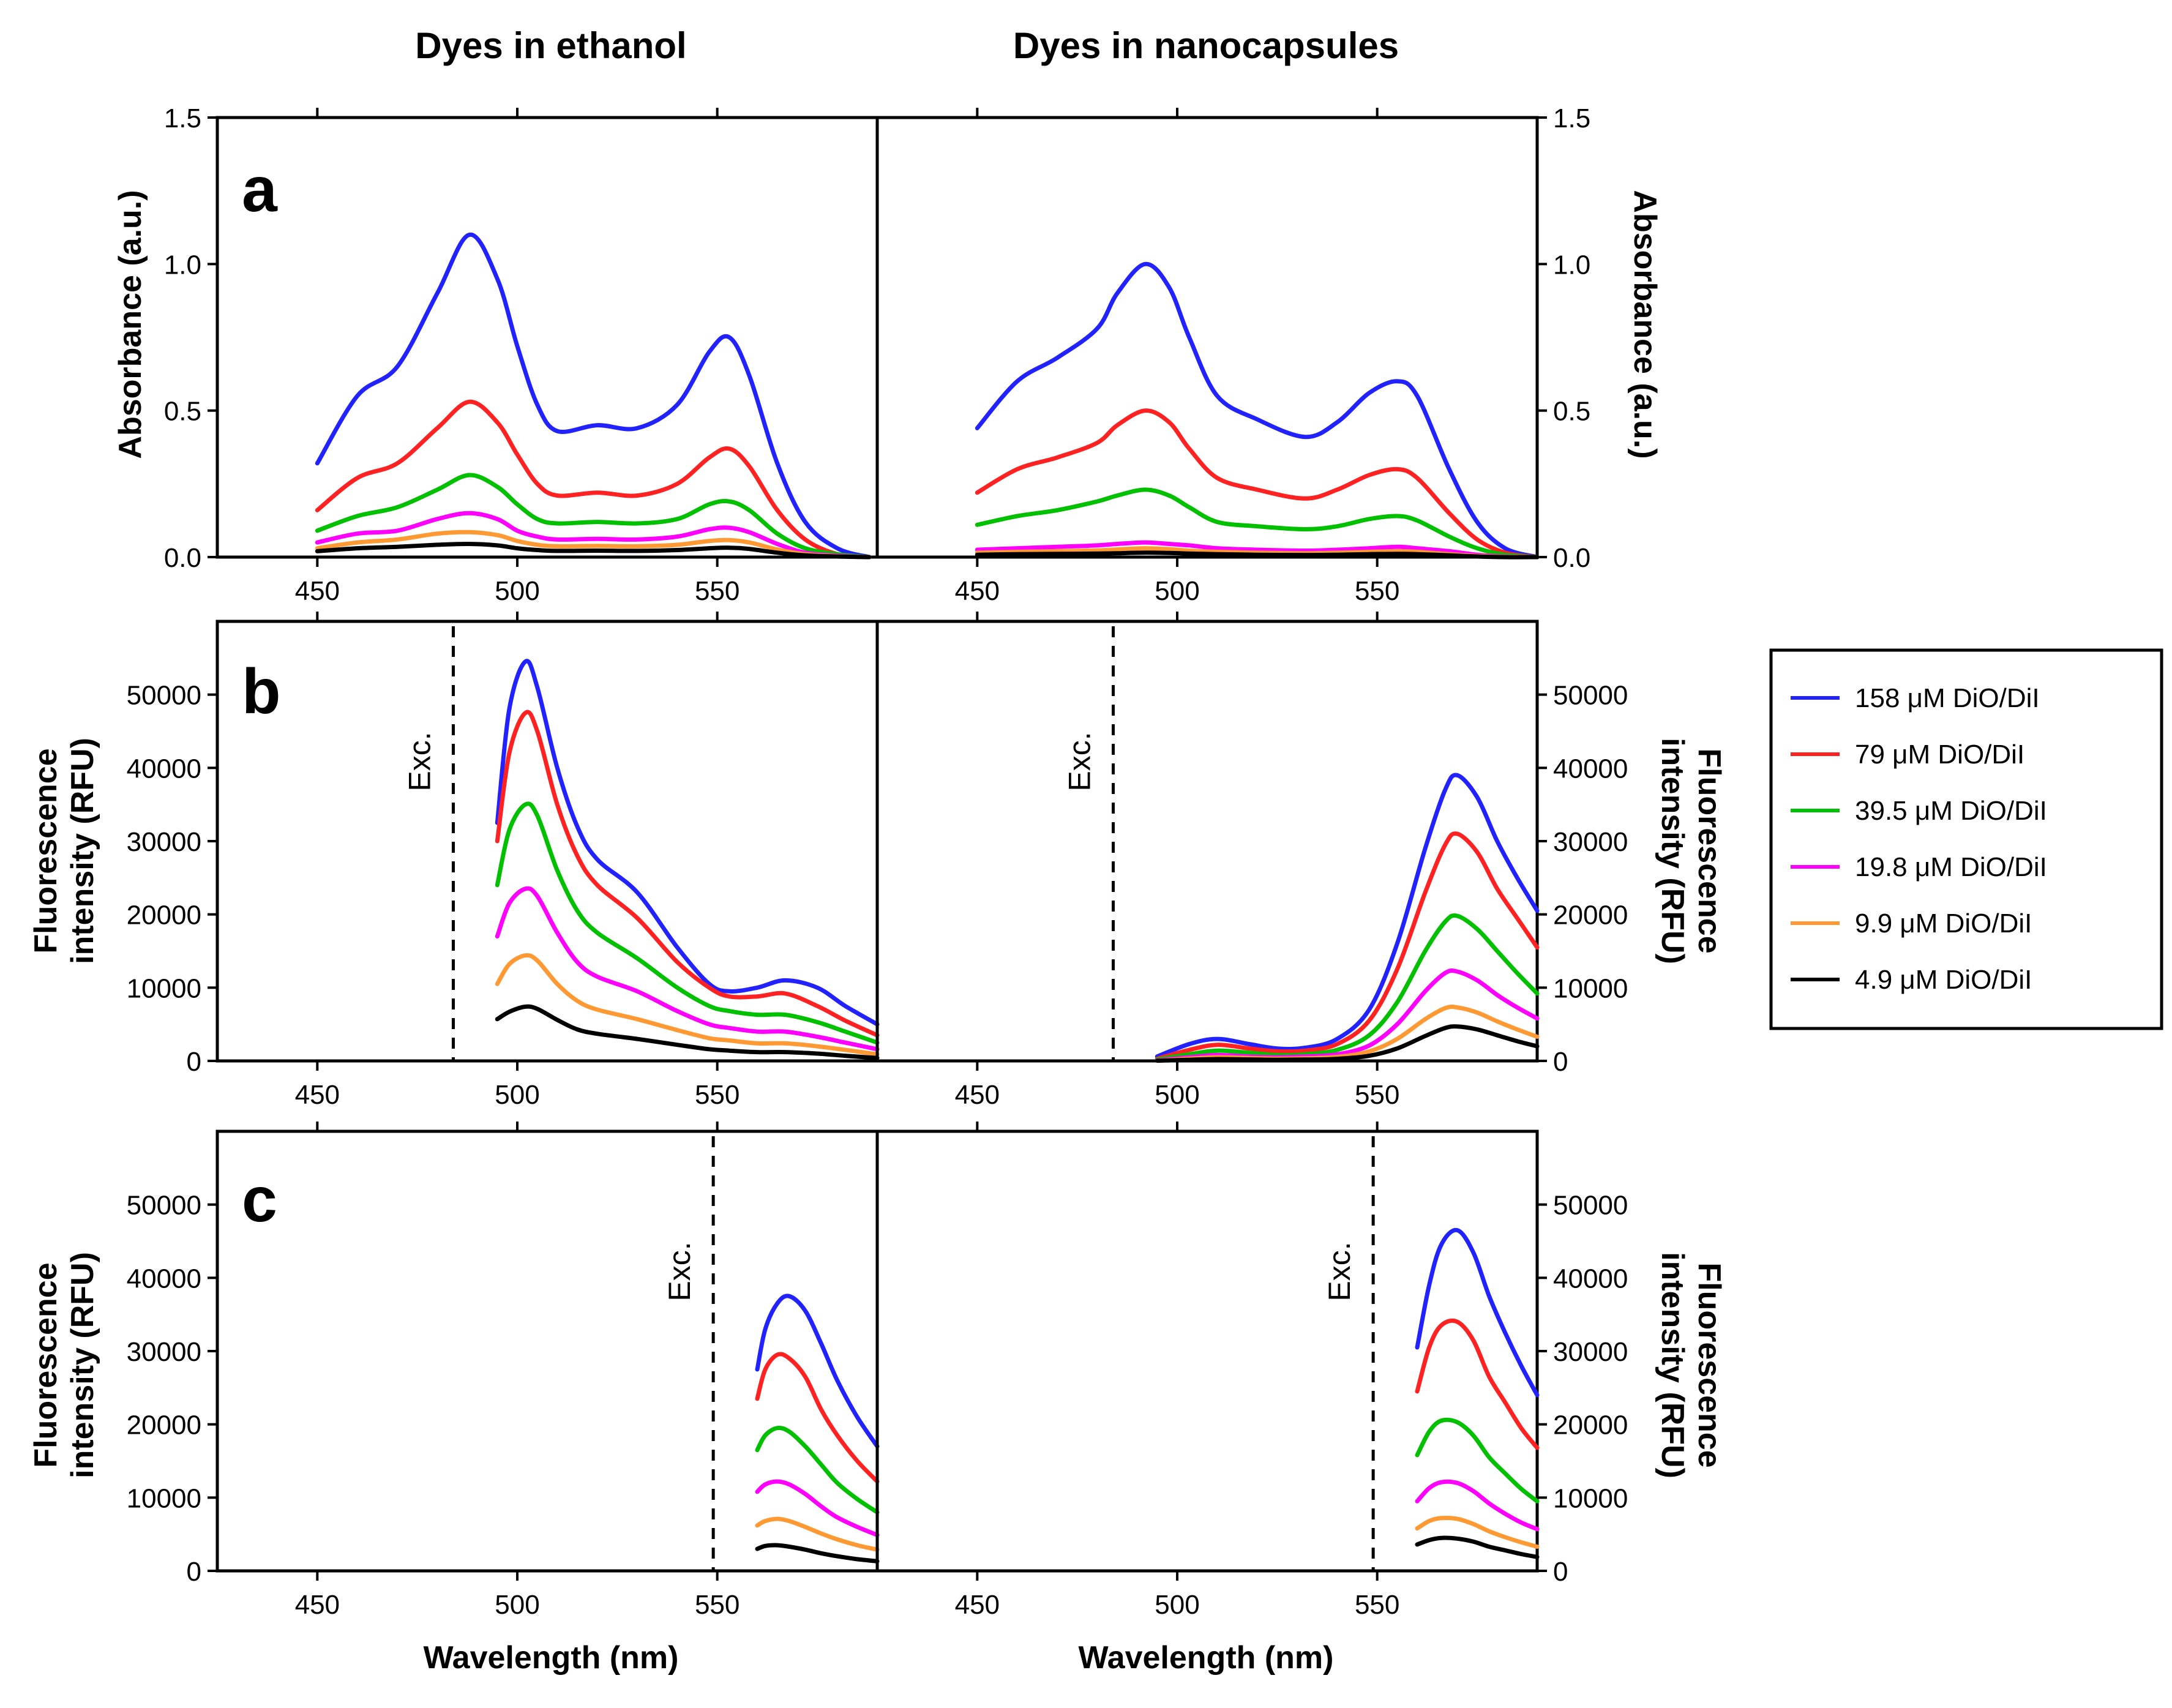  I want to click on panel-letter-b: b, so click(261, 691).